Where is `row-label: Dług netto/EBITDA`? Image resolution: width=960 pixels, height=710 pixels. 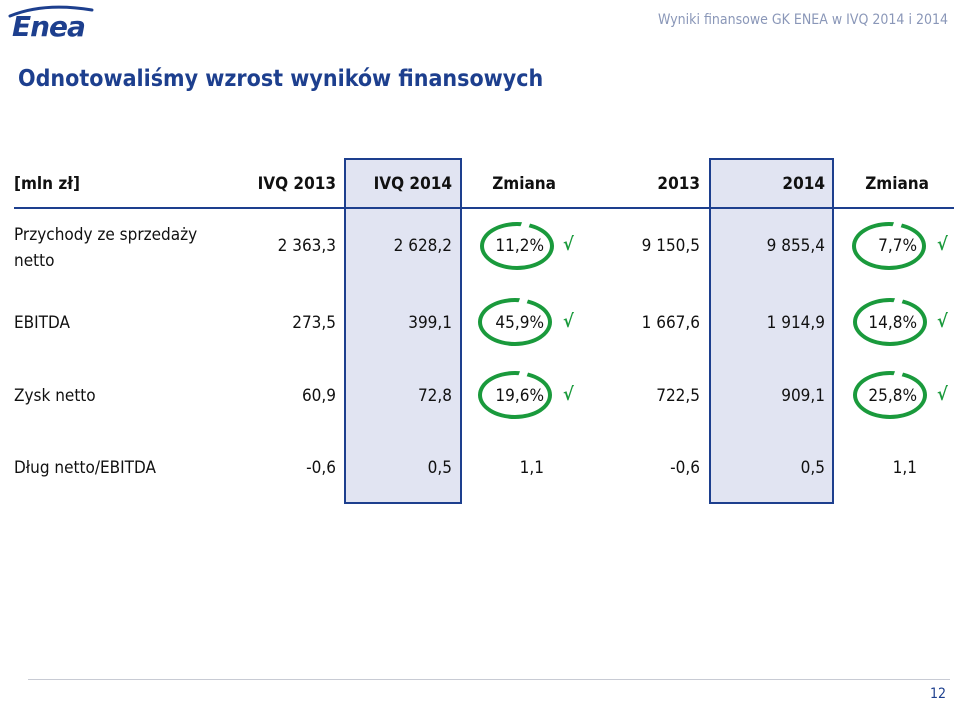 row-label: Dług netto/EBITDA is located at coordinates (85, 468).